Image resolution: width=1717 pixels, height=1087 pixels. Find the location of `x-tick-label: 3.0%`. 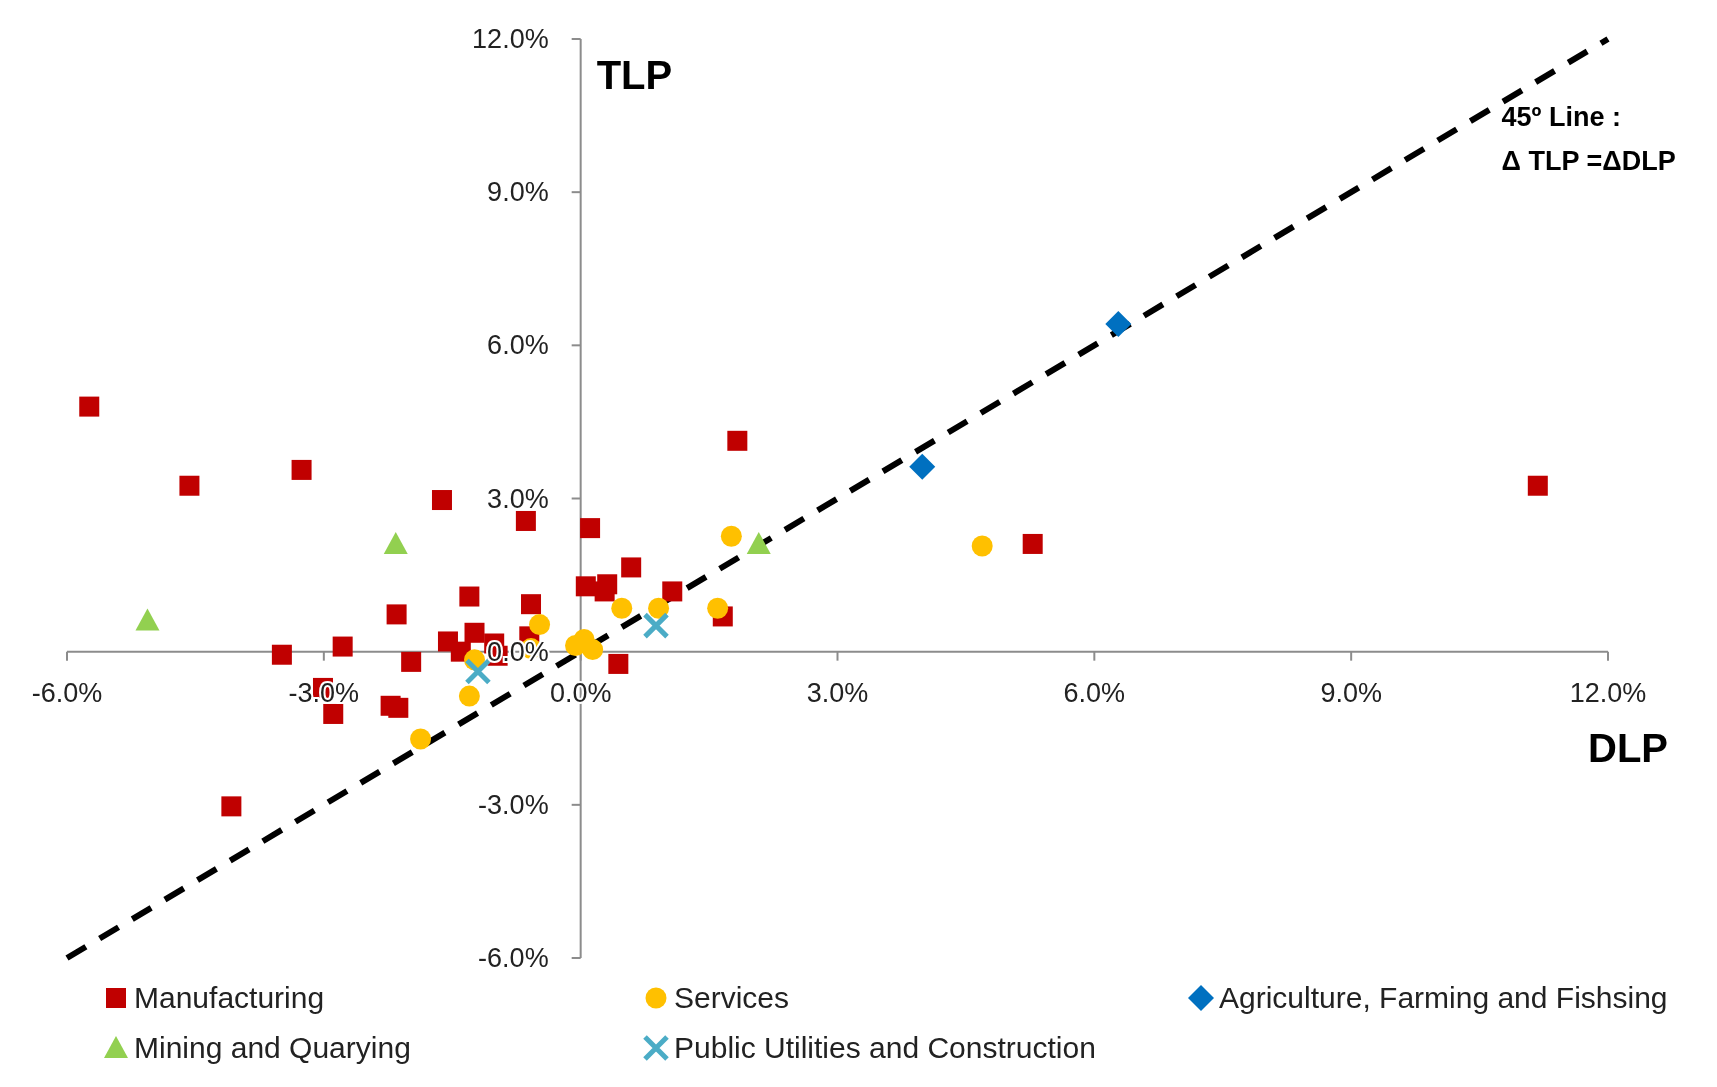

x-tick-label: 3.0% is located at coordinates (837, 692).